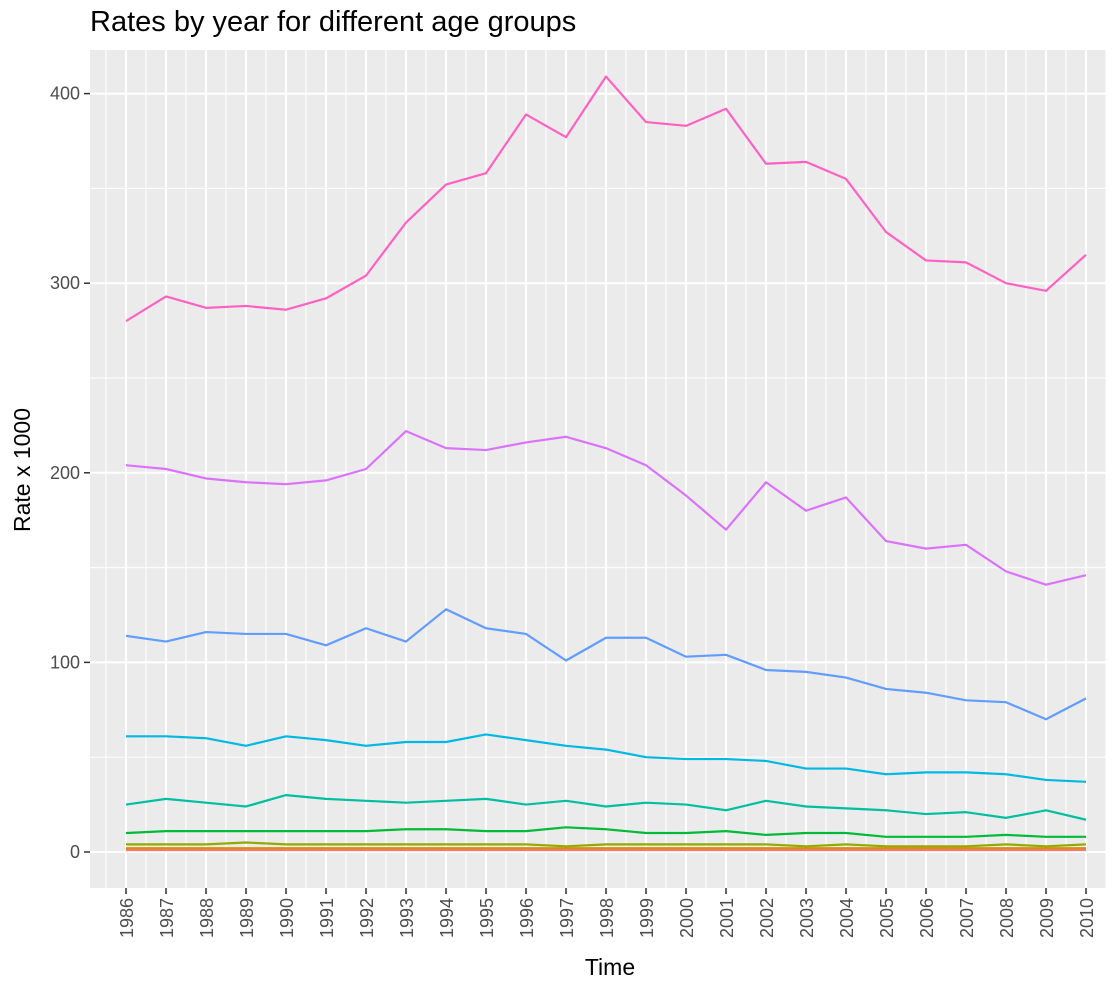 The height and width of the screenshot is (986, 1118). Describe the element at coordinates (333, 22) in the screenshot. I see `chart-title: Rates by year for different age groups` at that location.